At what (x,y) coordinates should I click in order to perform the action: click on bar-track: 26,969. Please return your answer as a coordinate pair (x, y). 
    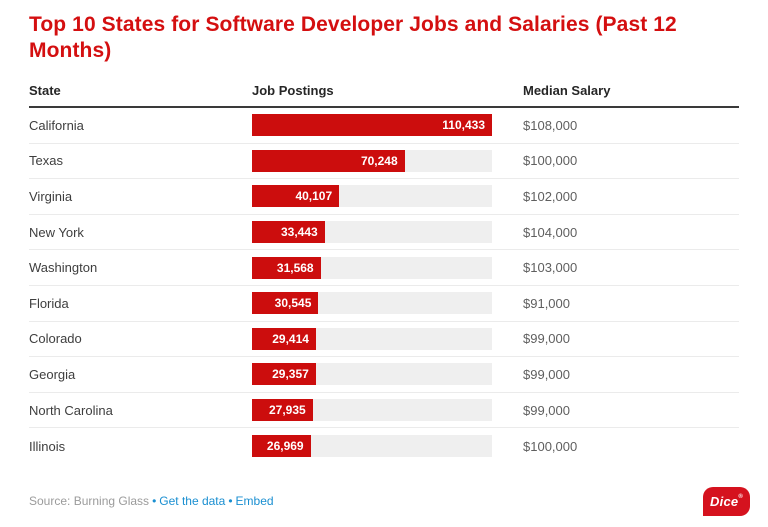
    Looking at the image, I should click on (372, 446).